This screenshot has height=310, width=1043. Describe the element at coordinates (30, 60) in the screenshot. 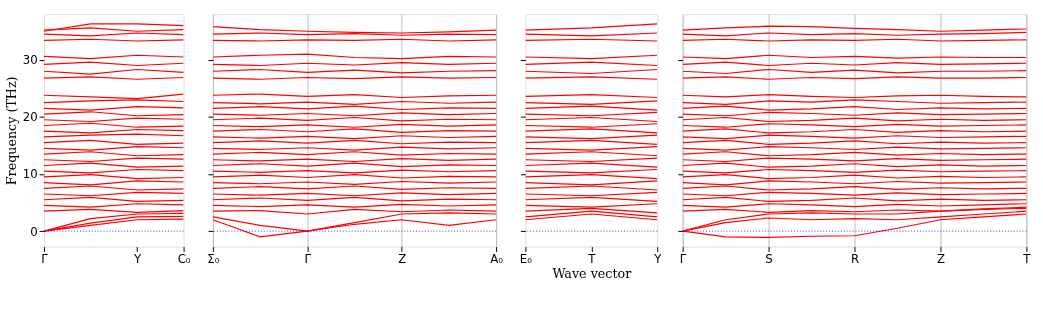

I see `y-tick-label: 30` at that location.